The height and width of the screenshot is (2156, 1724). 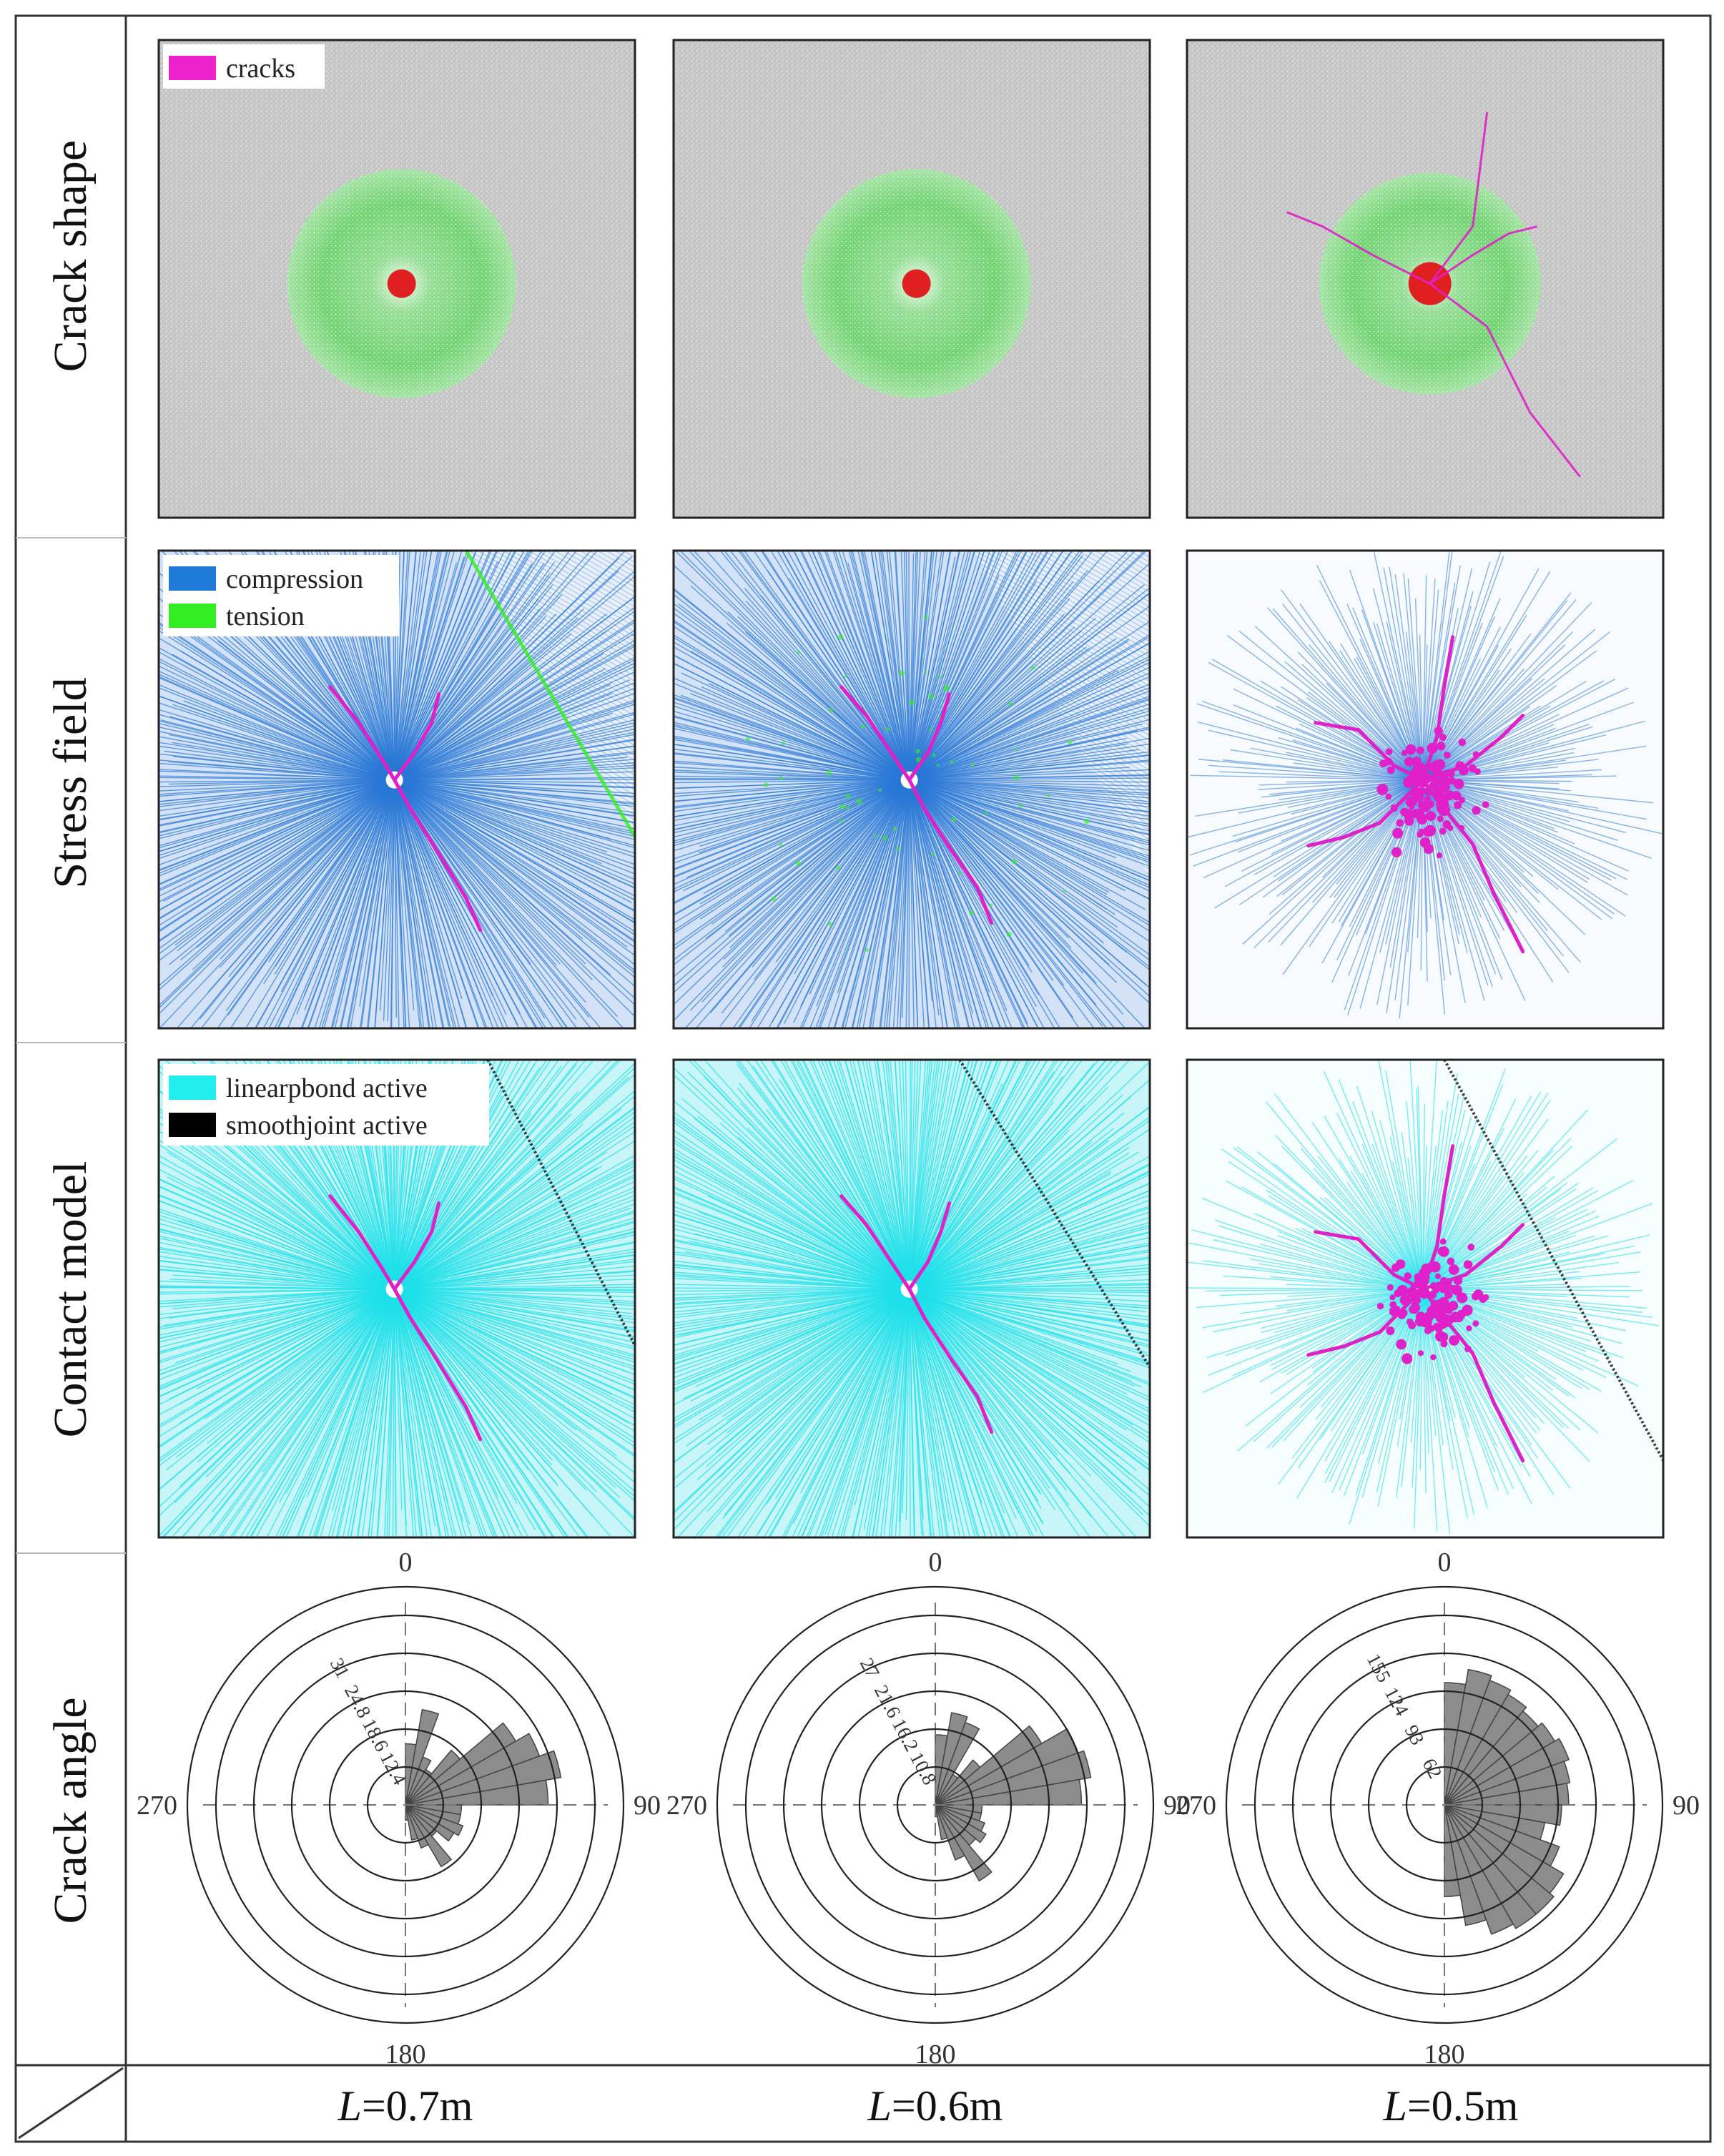 I want to click on crack-paths, so click(x=1415, y=1303).